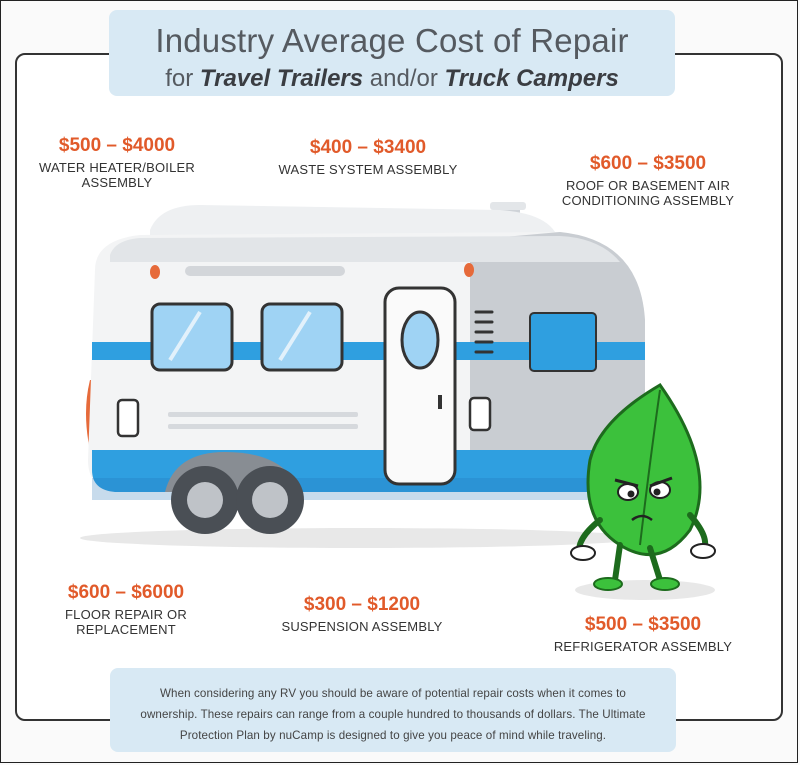 This screenshot has width=800, height=765. What do you see at coordinates (362, 626) in the screenshot?
I see `cost-desc-line1: SUSPENSION ASSEMBLY` at bounding box center [362, 626].